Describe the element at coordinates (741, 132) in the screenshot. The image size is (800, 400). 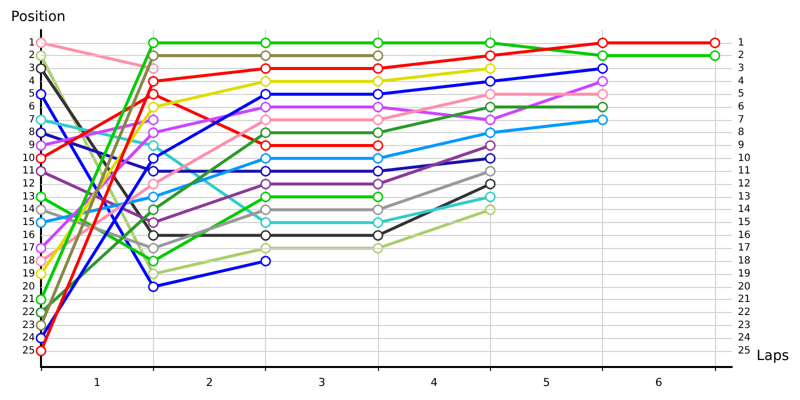
I see `y2-tick-label: 8` at that location.